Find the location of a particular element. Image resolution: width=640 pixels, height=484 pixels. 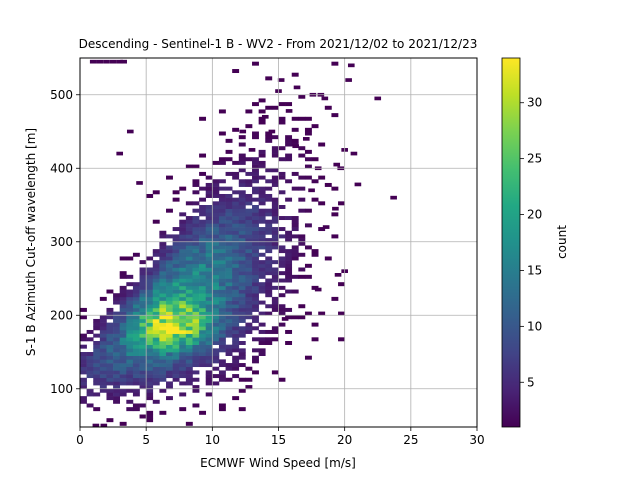

y-axis-label: S-1 B Azimuth Cut-off wavelength [m] is located at coordinates (31, 242).